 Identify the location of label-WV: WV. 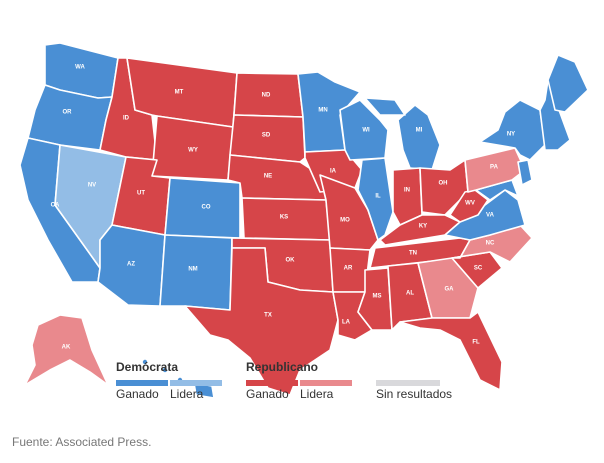
(470, 204).